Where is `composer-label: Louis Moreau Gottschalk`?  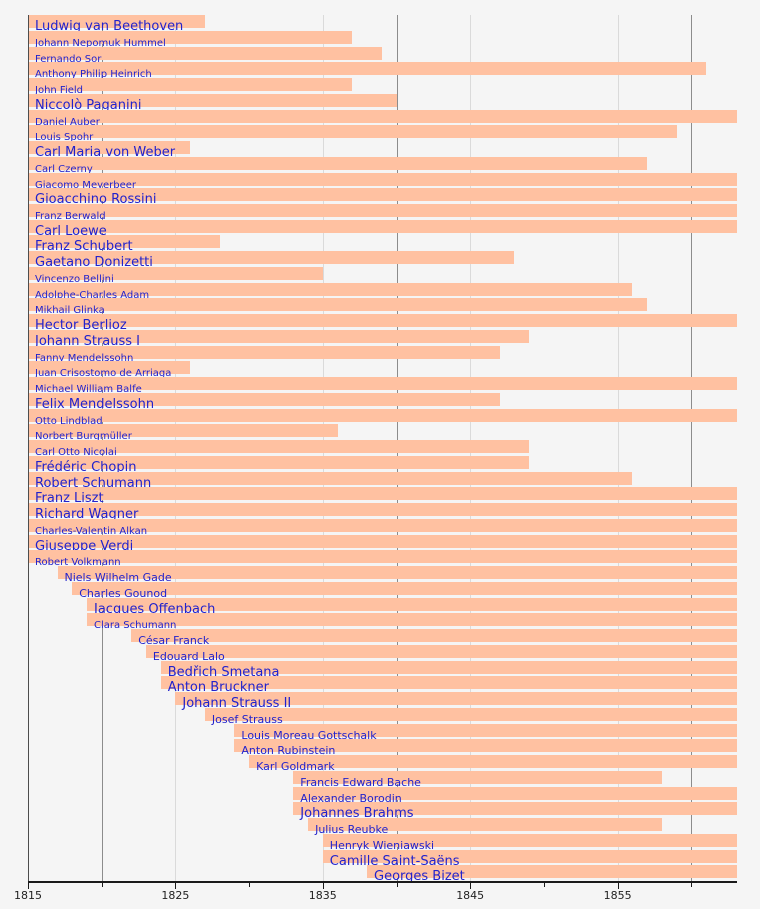
composer-label: Louis Moreau Gottschalk is located at coordinates (309, 735).